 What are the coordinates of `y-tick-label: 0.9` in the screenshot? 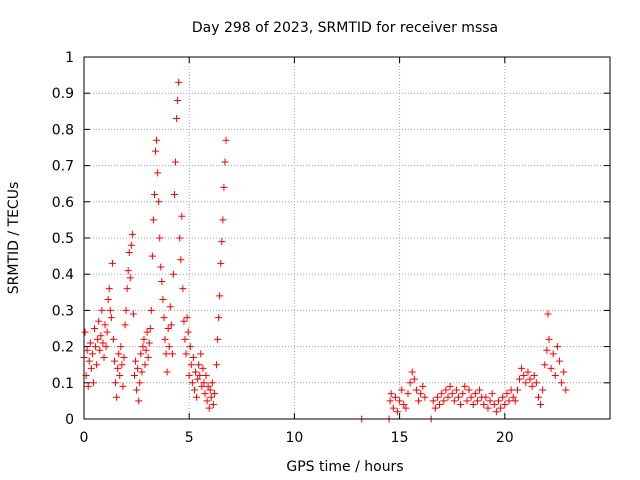 It's located at (63, 94).